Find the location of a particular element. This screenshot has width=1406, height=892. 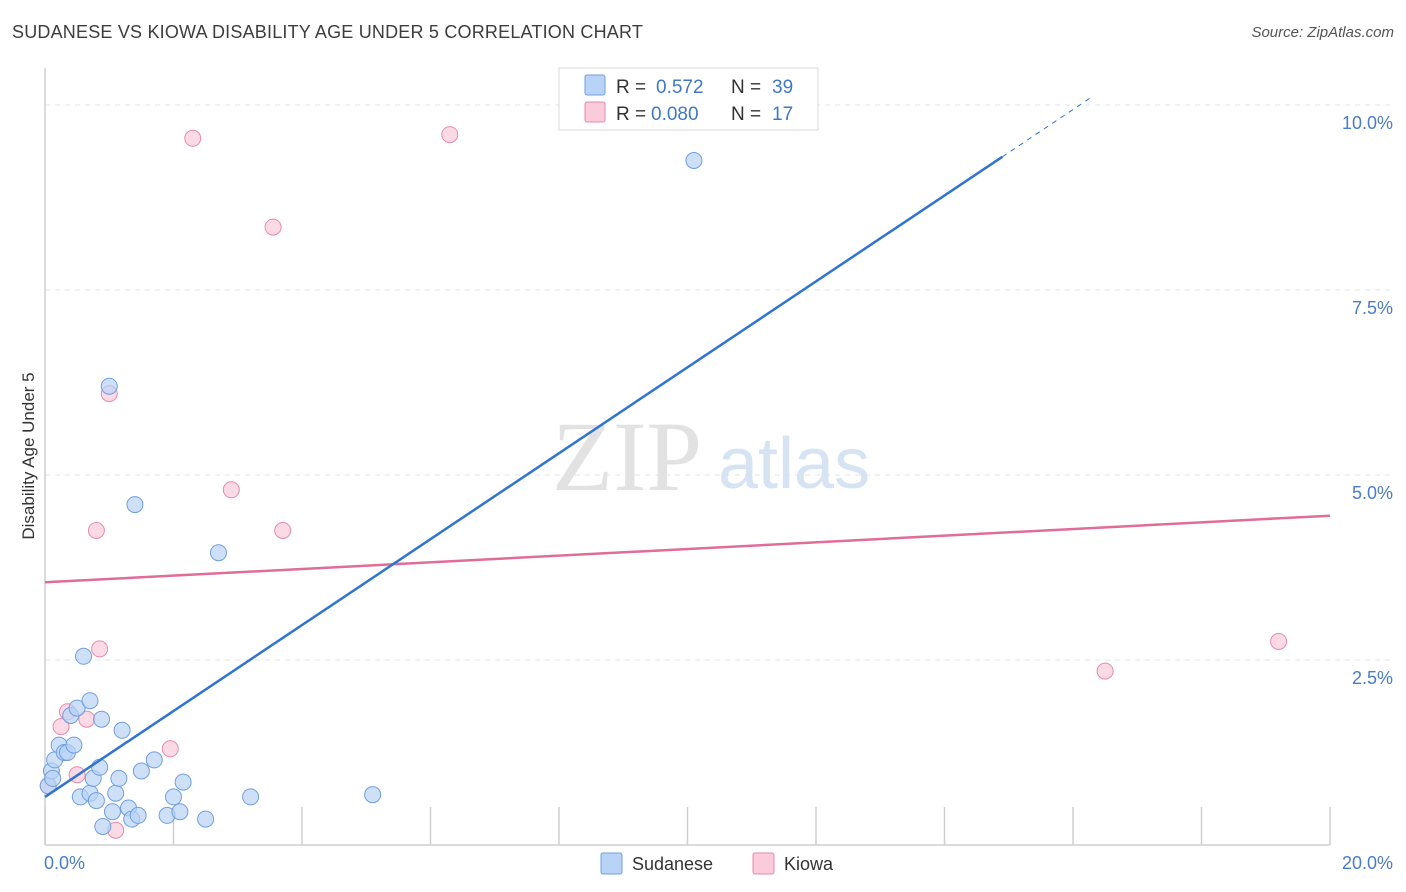

bottom-legend-label-kiowa: Kiowa is located at coordinates (809, 864).